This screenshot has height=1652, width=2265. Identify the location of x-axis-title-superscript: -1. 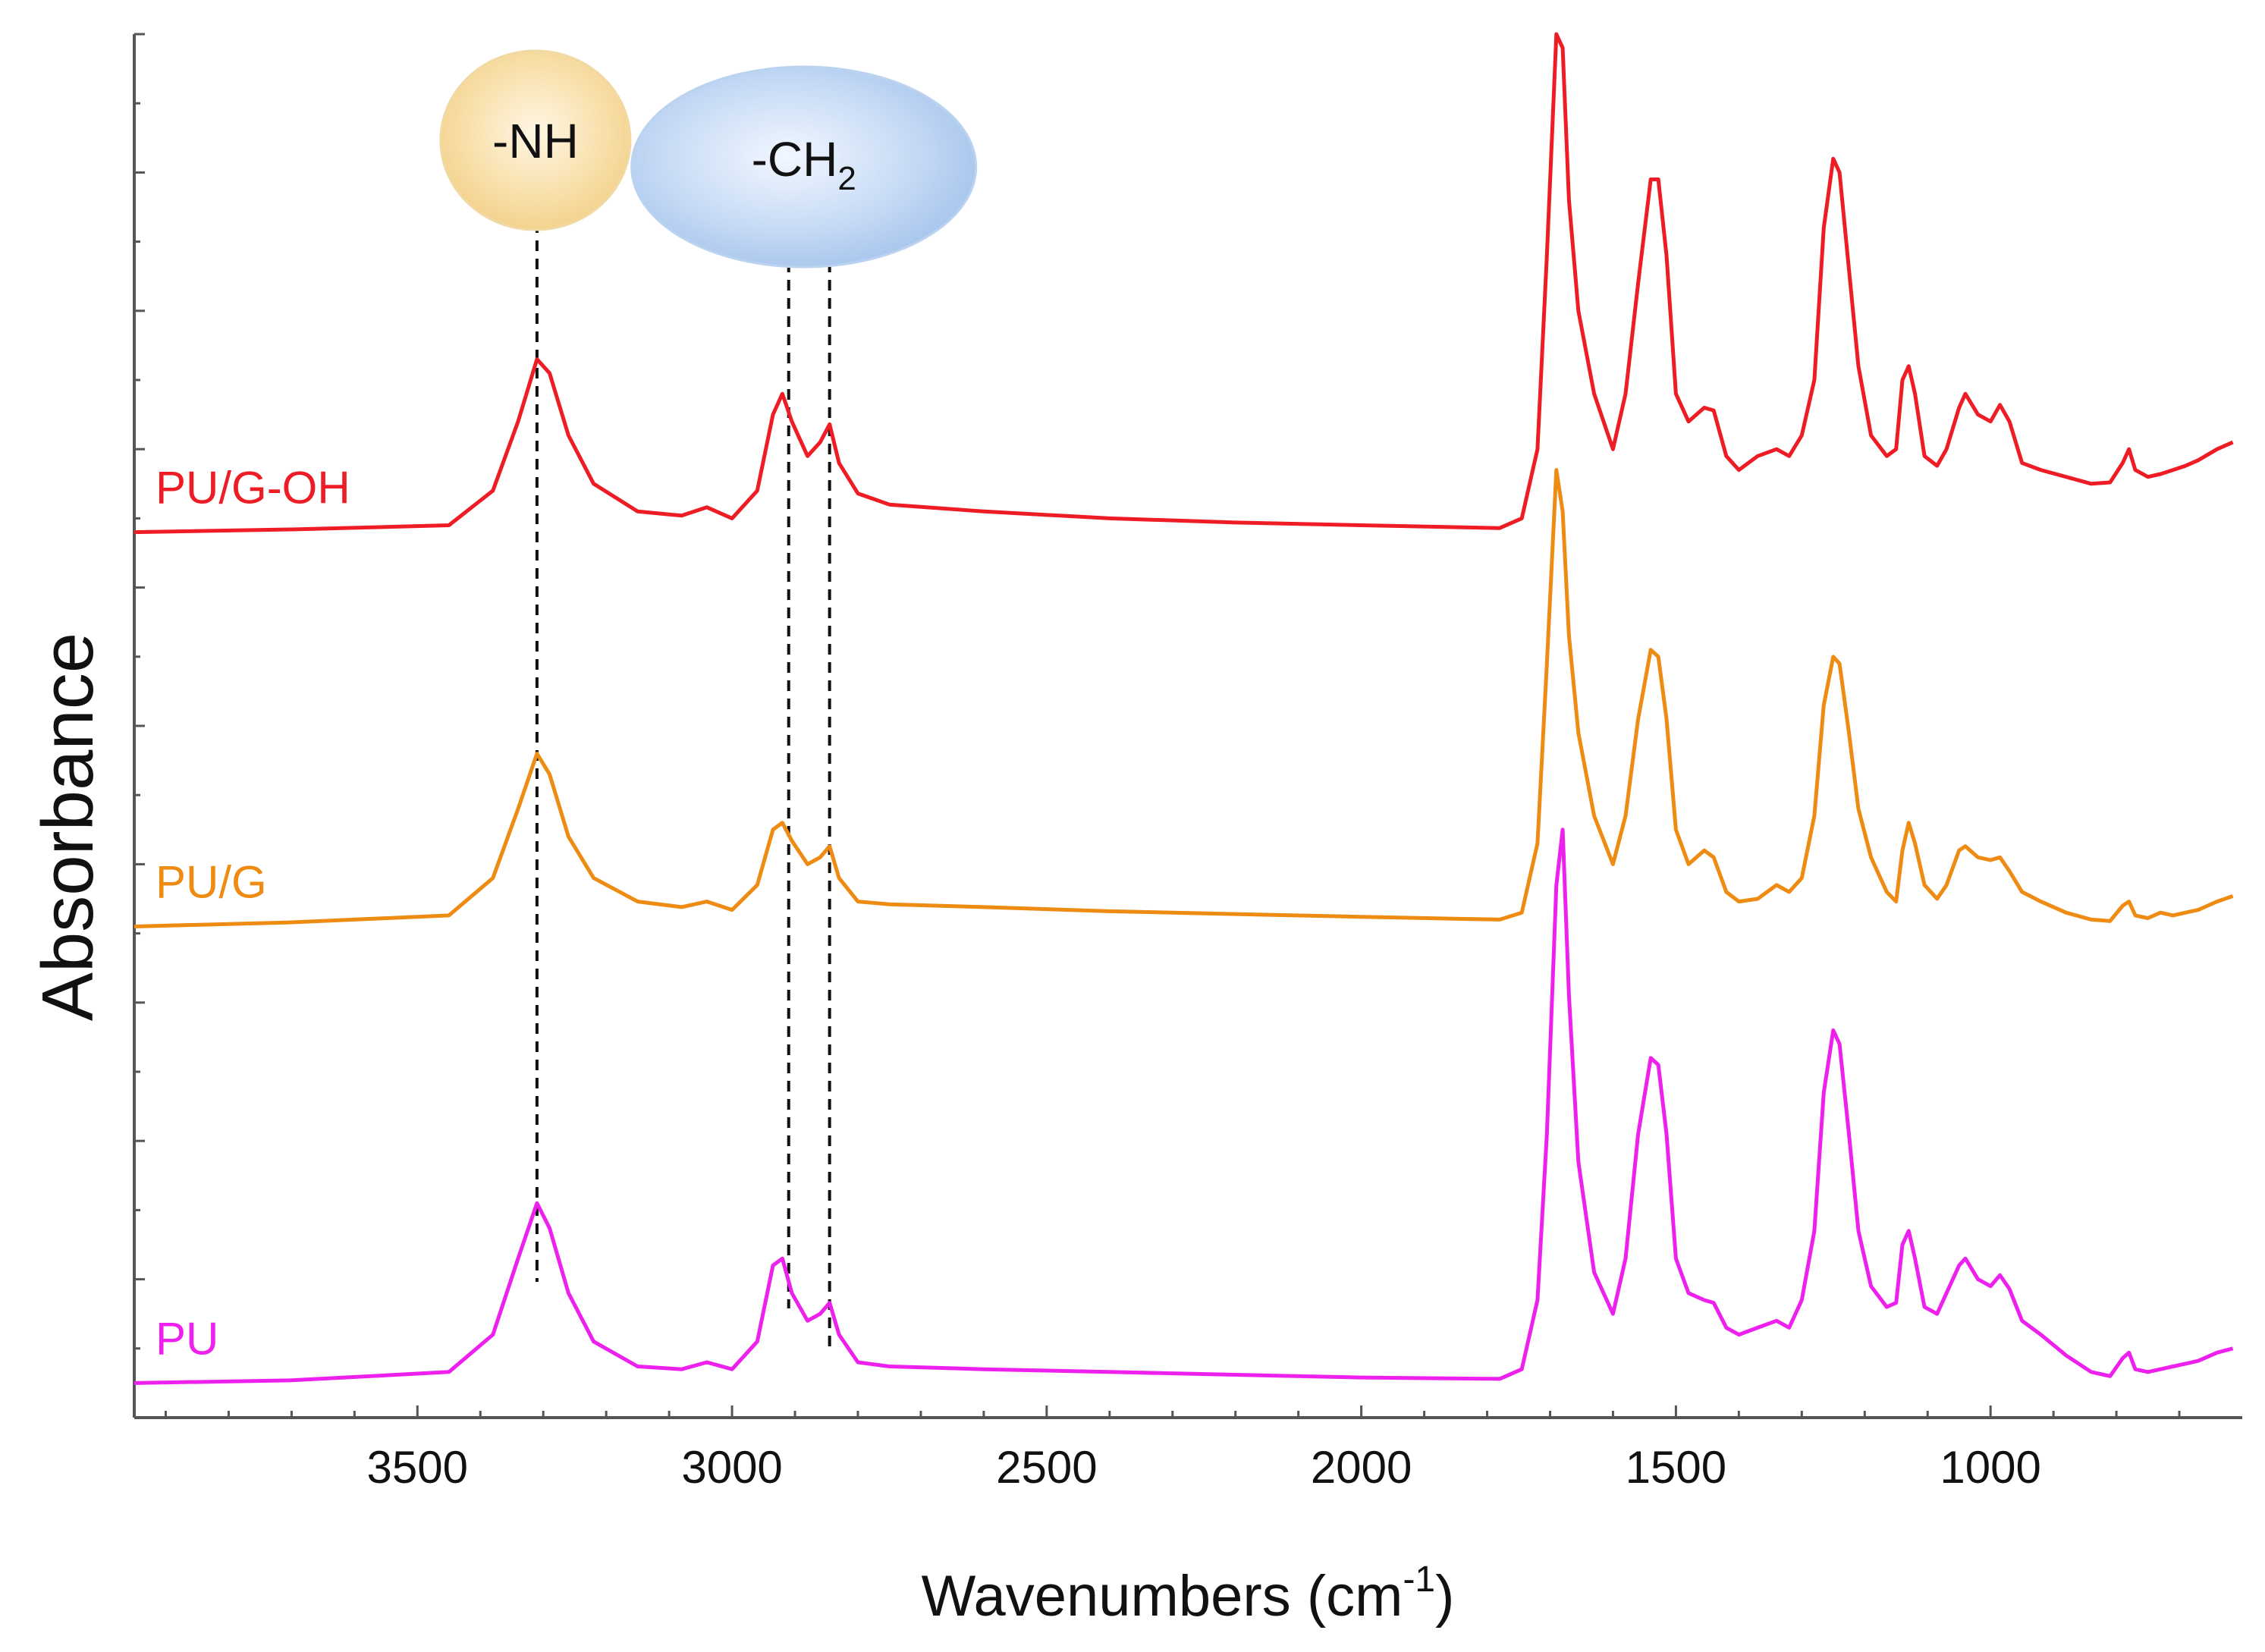
(1419, 1580).